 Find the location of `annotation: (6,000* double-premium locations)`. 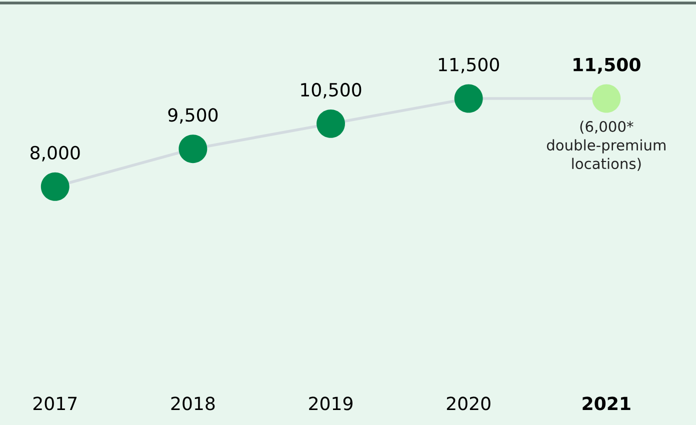

annotation: (6,000* double-premium locations) is located at coordinates (606, 145).